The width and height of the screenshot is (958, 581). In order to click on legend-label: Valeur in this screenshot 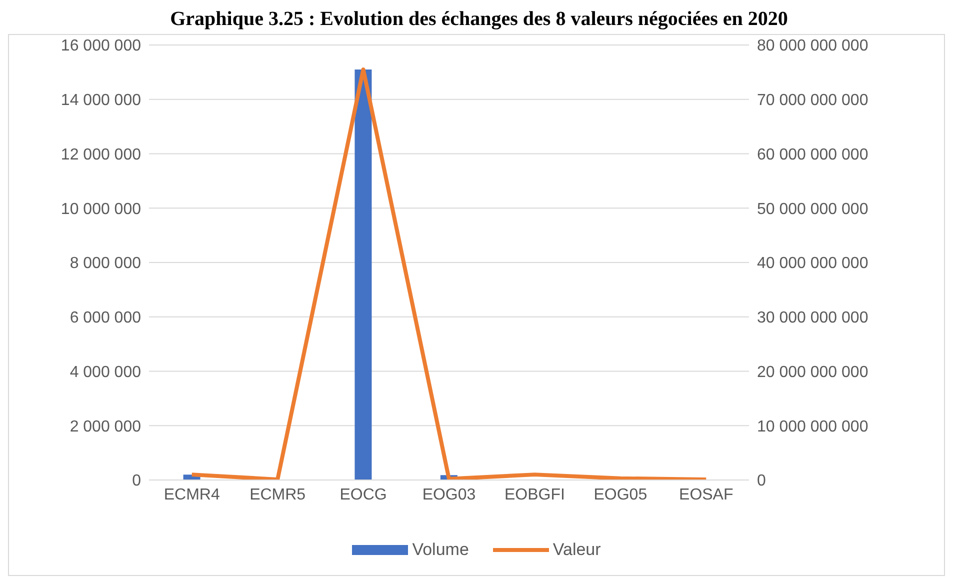, I will do `click(576, 550)`.